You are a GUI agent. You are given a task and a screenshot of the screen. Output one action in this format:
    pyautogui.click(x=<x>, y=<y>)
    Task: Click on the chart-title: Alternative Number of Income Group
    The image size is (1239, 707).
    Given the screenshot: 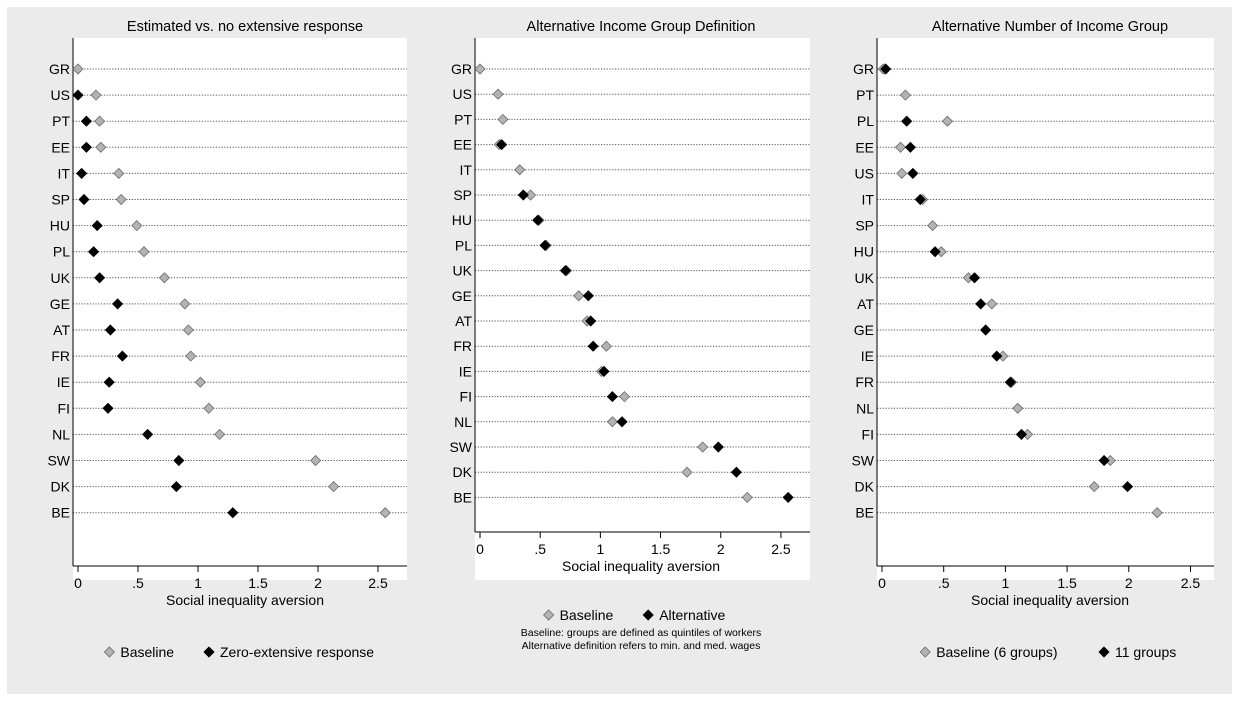 What is the action you would take?
    pyautogui.click(x=1050, y=27)
    